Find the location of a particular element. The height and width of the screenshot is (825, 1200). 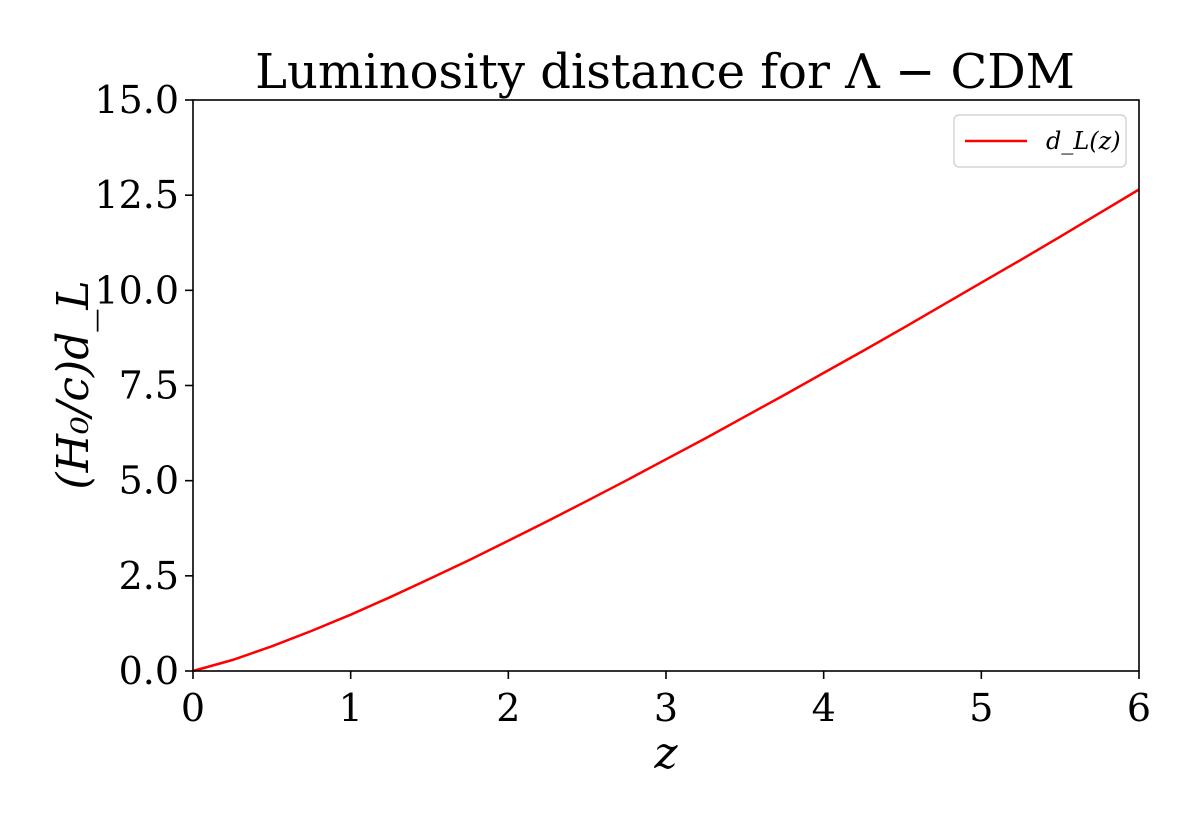

x-axis-label: z is located at coordinates (665, 753).